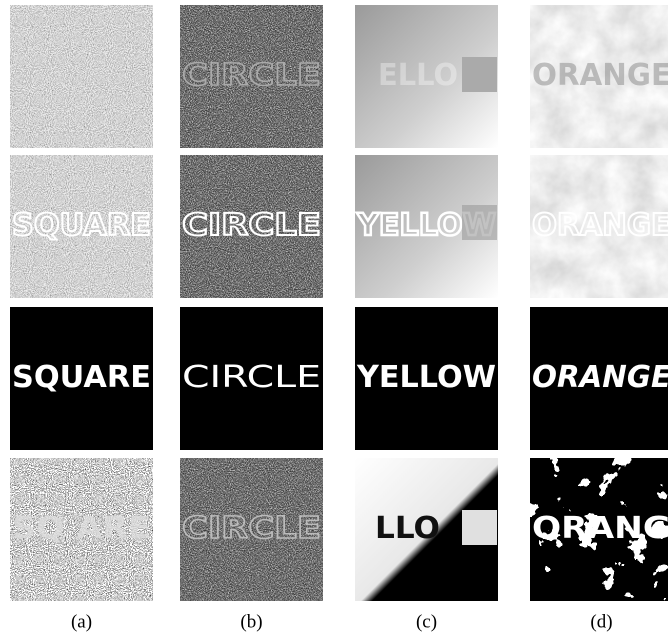 This screenshot has height=636, width=668. I want to click on cell-word: ORANG, so click(600, 528).